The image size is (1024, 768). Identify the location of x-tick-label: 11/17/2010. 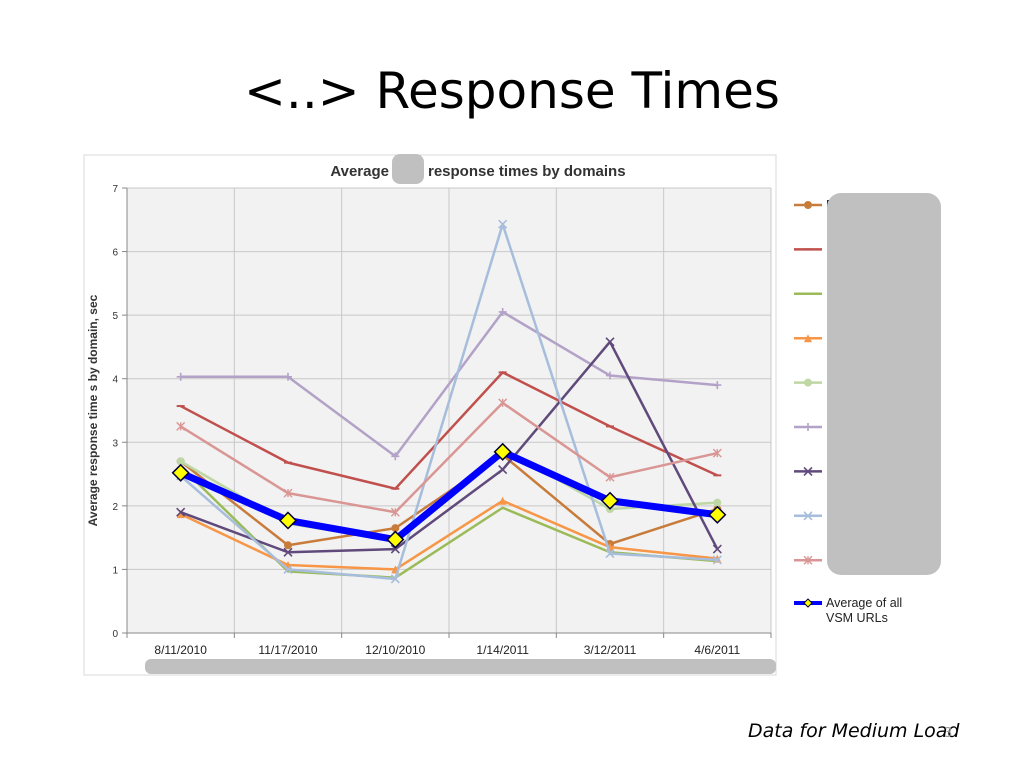
(287, 650).